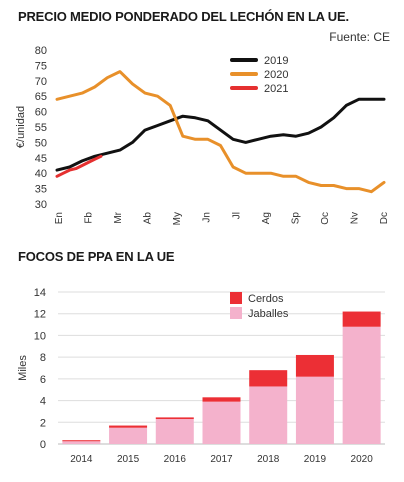  What do you see at coordinates (40, 336) in the screenshot?
I see `y-tick-label: 10` at bounding box center [40, 336].